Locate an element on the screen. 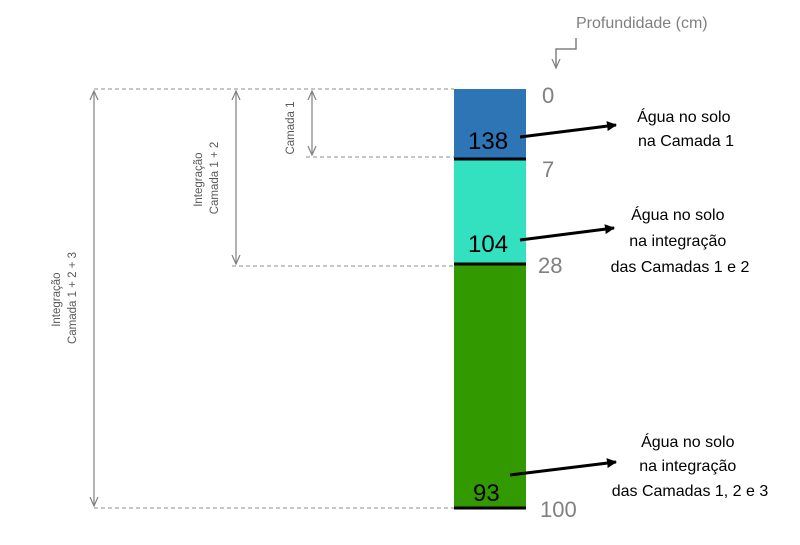  layer-1-value: 138 is located at coordinates (488, 141).